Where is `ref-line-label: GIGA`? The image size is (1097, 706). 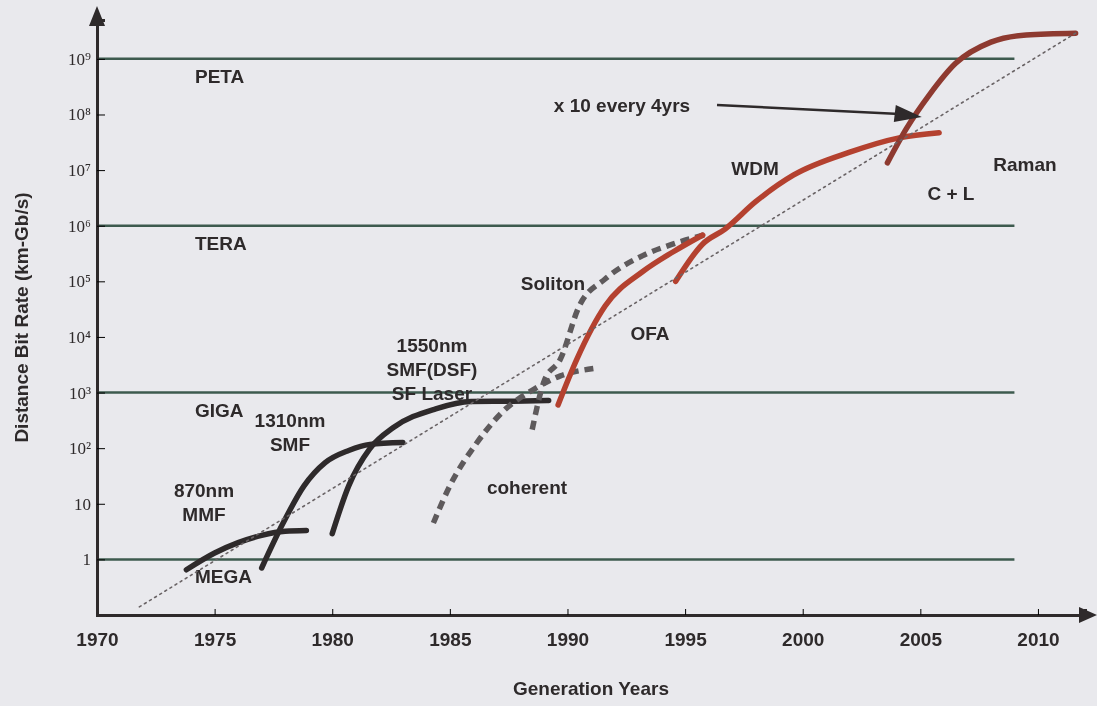 ref-line-label: GIGA is located at coordinates (219, 410).